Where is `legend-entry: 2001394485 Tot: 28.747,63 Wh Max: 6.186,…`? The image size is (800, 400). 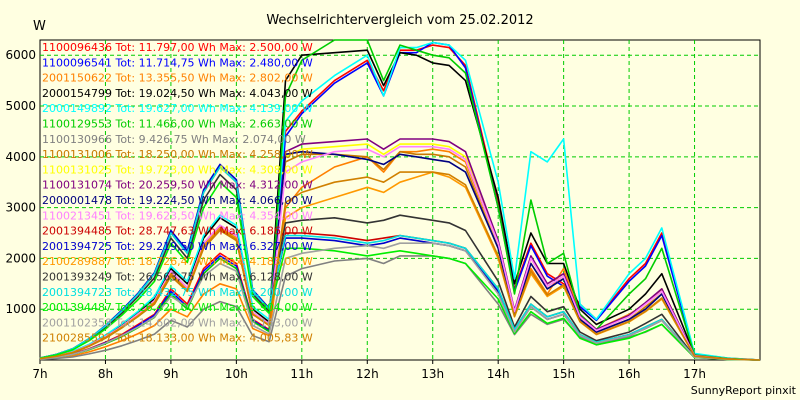
legend-entry: 2001394485 Tot: 28.747,63 Wh Max: 6.186,… is located at coordinates (177, 231).